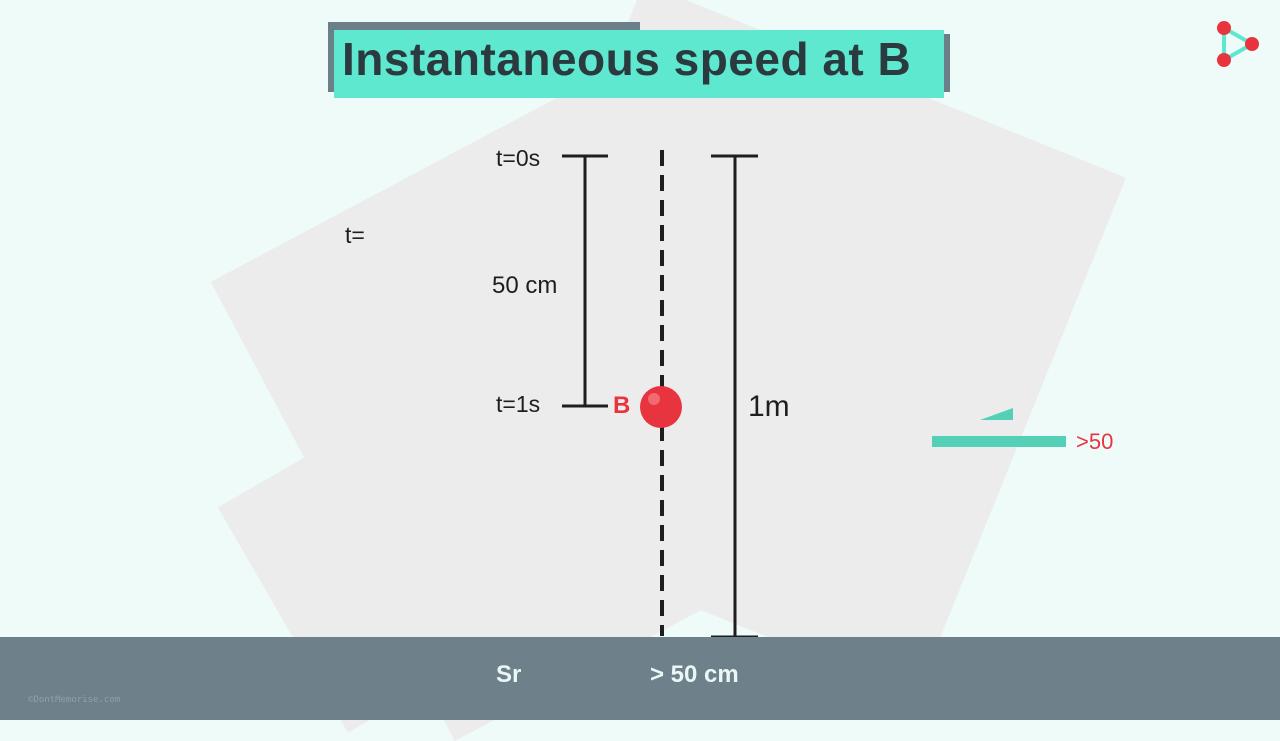 The width and height of the screenshot is (1280, 741). Describe the element at coordinates (525, 285) in the screenshot. I see `distance-label: 50 cm` at that location.